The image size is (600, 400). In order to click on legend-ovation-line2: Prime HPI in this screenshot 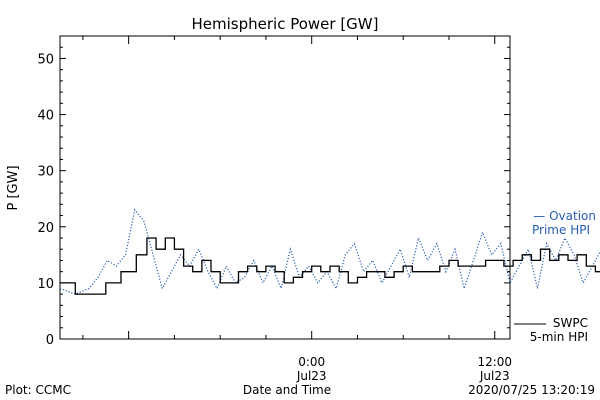, I will do `click(561, 230)`.